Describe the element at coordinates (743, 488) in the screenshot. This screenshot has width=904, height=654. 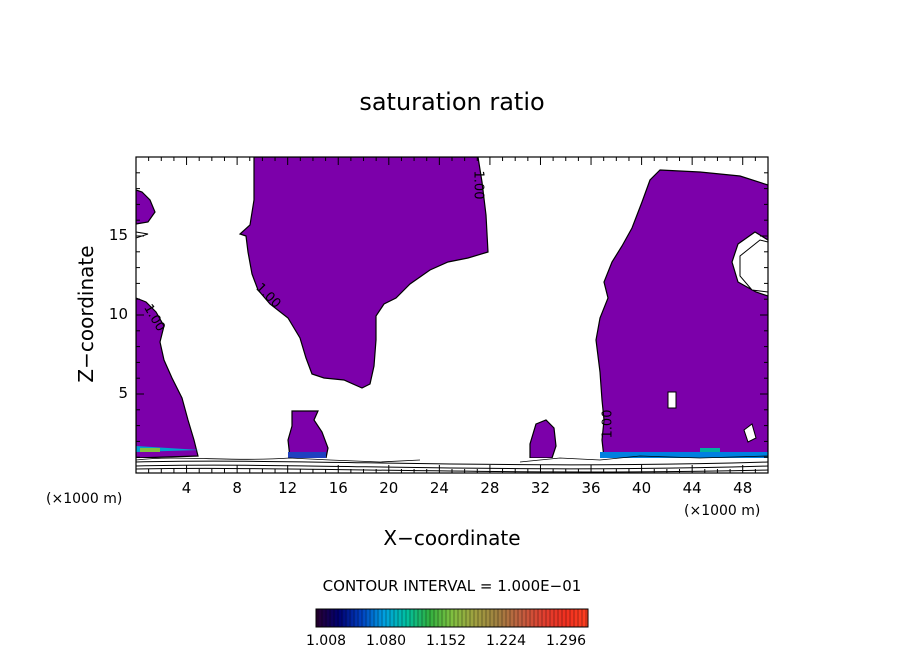
I see `x-tick-label: 48` at that location.